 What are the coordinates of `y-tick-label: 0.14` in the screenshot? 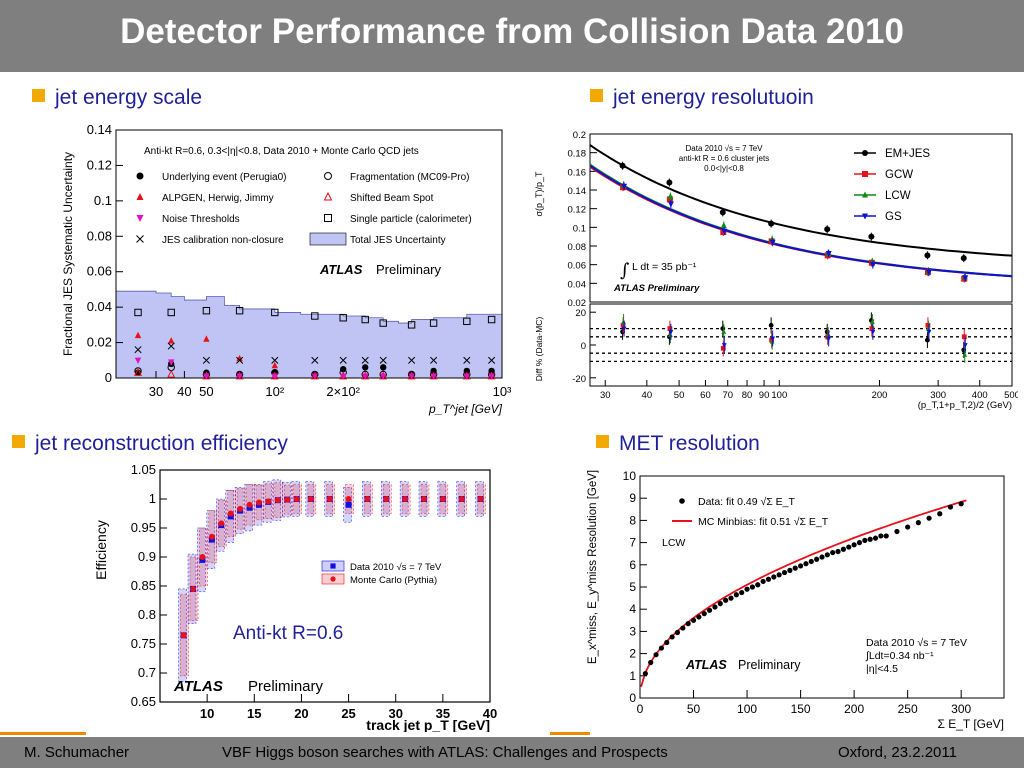 It's located at (99, 129).